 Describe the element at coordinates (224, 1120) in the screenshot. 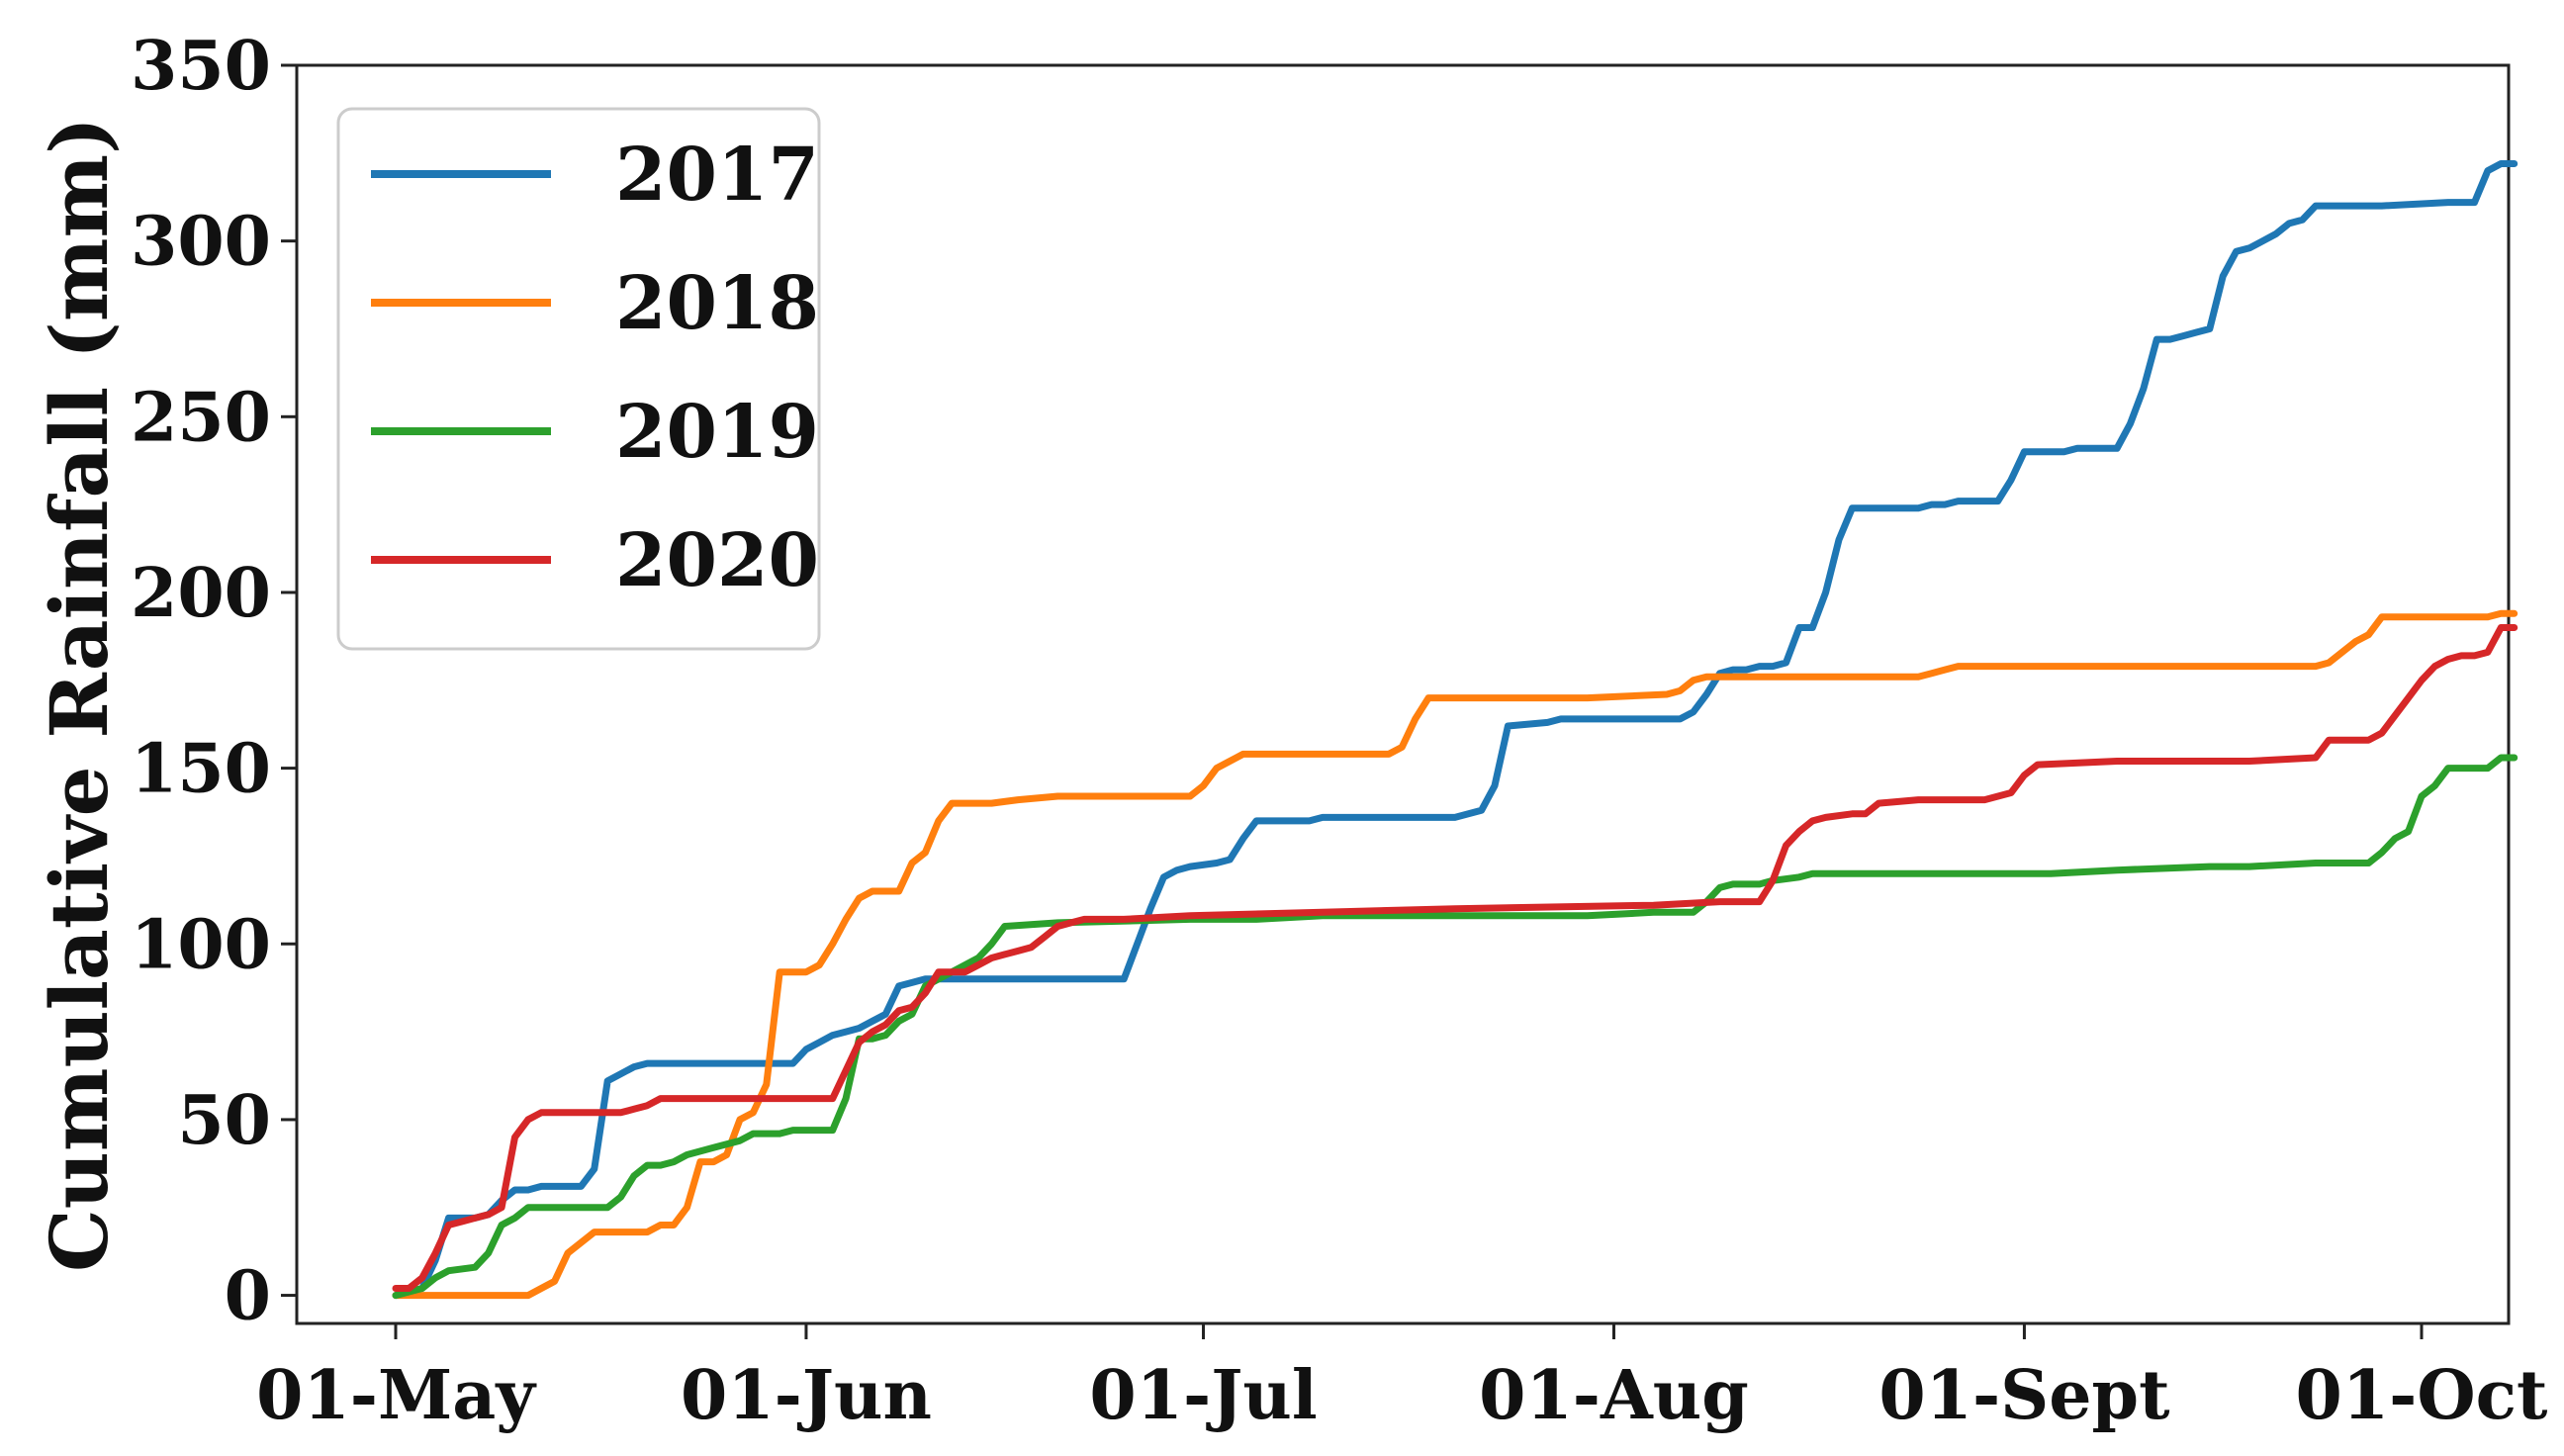

I see `y-tick-label: 50` at that location.